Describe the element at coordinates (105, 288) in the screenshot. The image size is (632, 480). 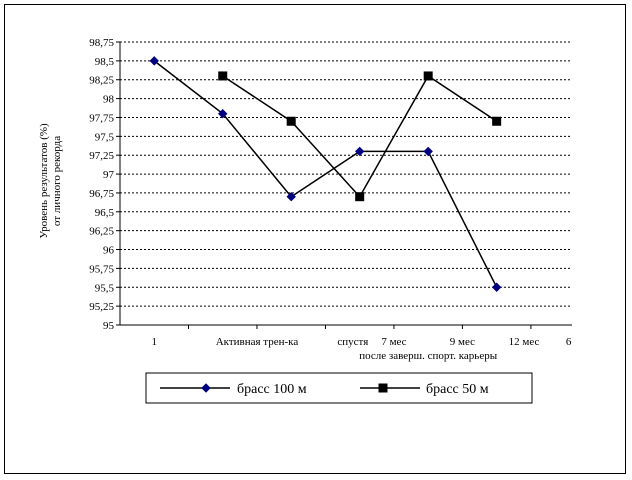
I see `y-tick-label: 95,5` at that location.